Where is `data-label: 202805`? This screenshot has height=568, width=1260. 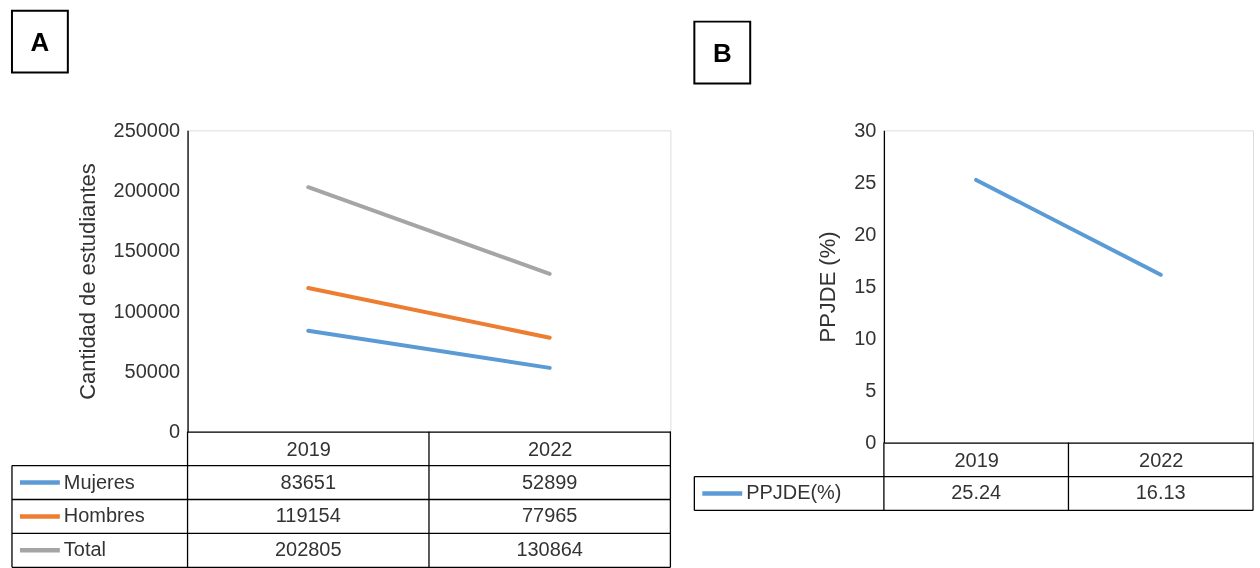 data-label: 202805 is located at coordinates (308, 549).